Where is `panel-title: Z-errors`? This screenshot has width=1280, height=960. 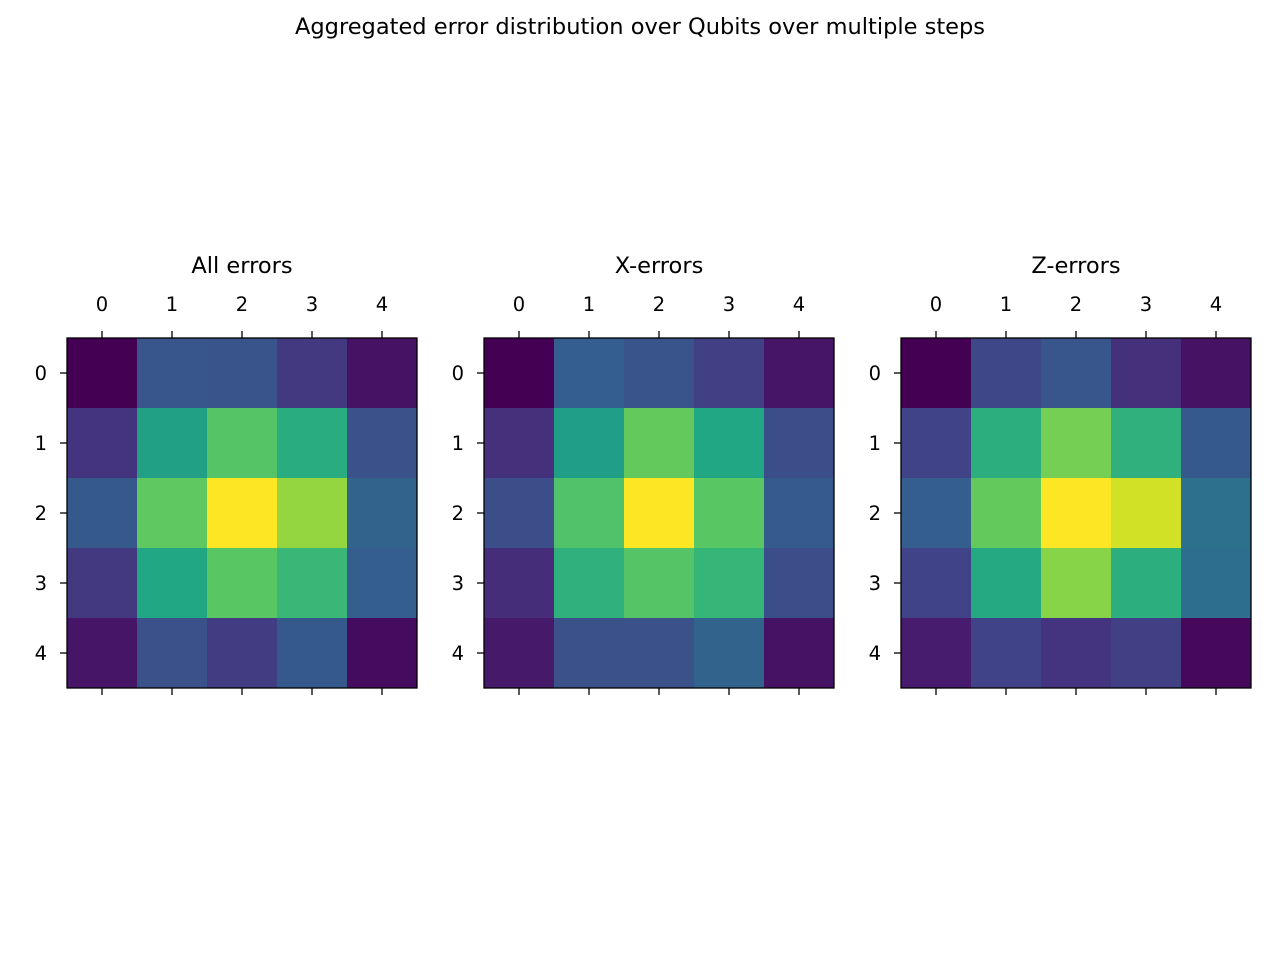 panel-title: Z-errors is located at coordinates (1075, 266).